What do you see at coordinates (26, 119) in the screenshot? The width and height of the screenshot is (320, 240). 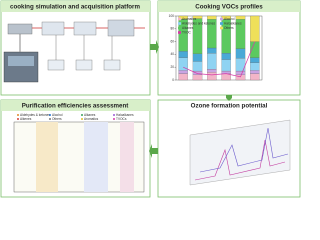 I see `legend-label: Alkenes` at bounding box center [26, 119].